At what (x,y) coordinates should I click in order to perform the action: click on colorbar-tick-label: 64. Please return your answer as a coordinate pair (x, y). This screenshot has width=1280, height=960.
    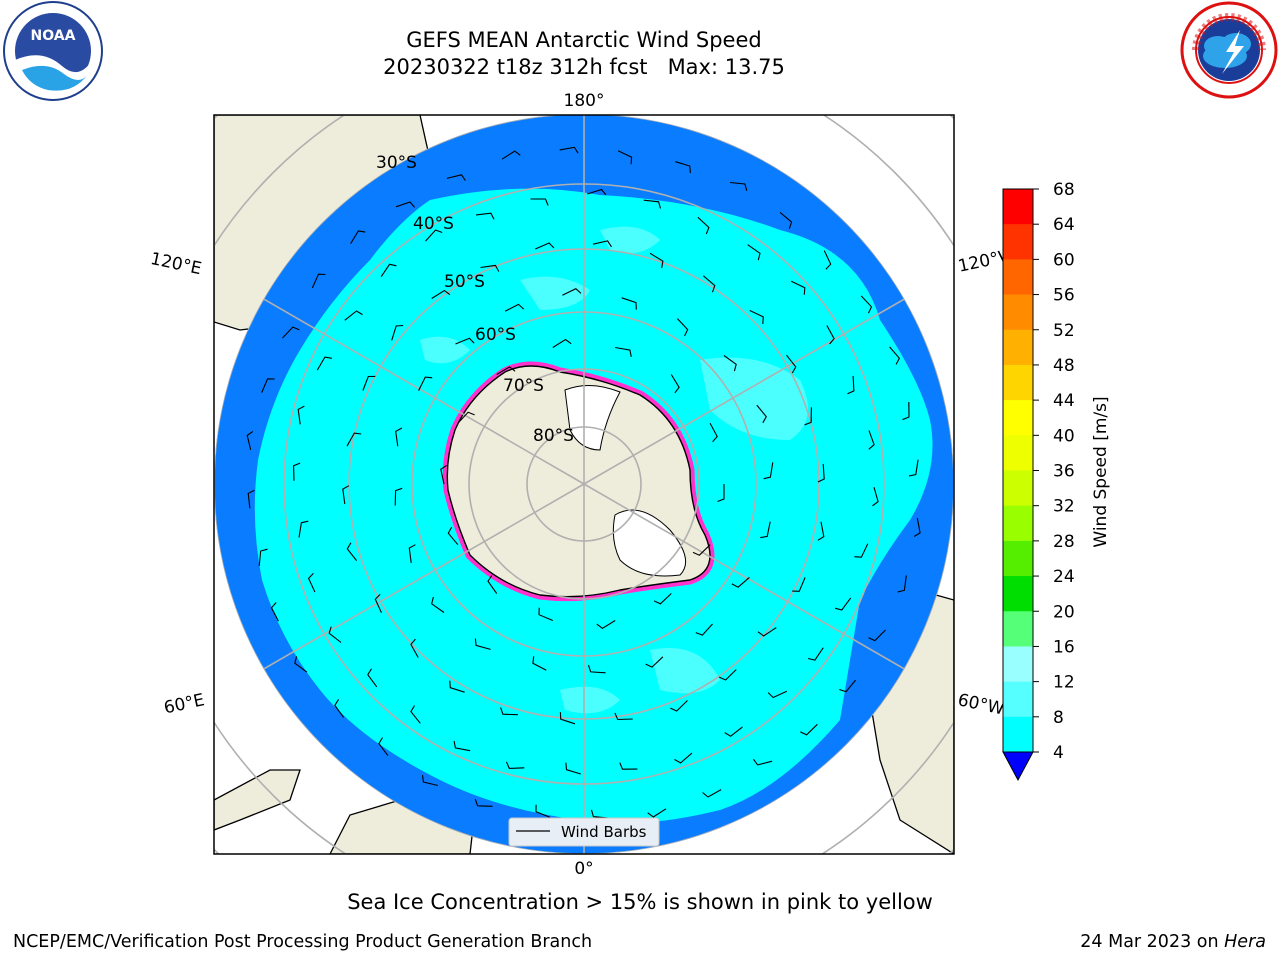
    Looking at the image, I should click on (1064, 225).